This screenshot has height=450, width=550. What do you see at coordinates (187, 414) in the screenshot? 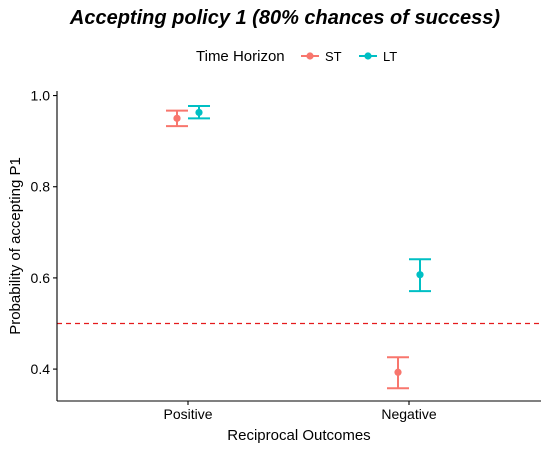
I see `x-tick-label: Positive` at bounding box center [187, 414].